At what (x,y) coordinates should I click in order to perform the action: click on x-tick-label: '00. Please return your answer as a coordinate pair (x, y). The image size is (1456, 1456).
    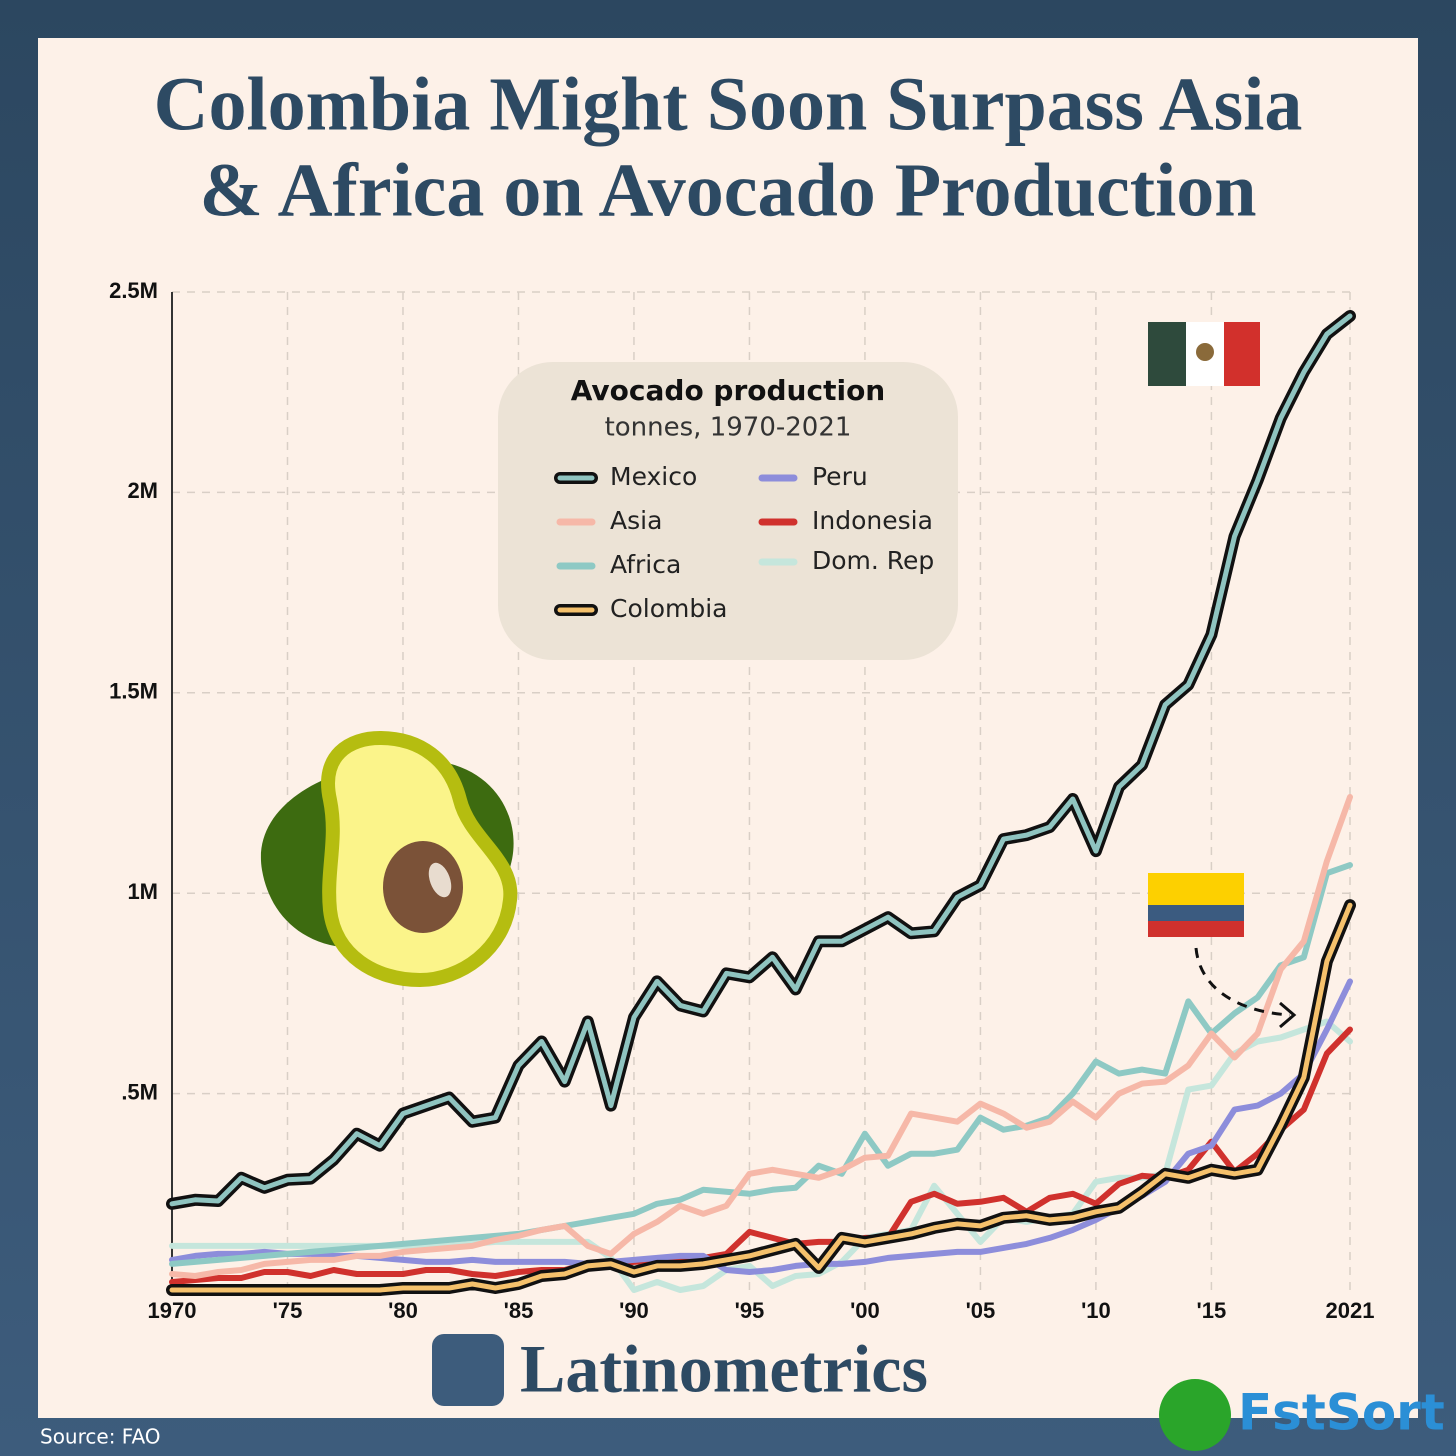
    Looking at the image, I should click on (865, 1310).